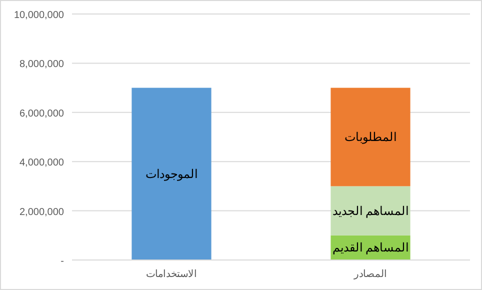  Describe the element at coordinates (370, 274) in the screenshot. I see `x-tick-label: المصادر` at that location.